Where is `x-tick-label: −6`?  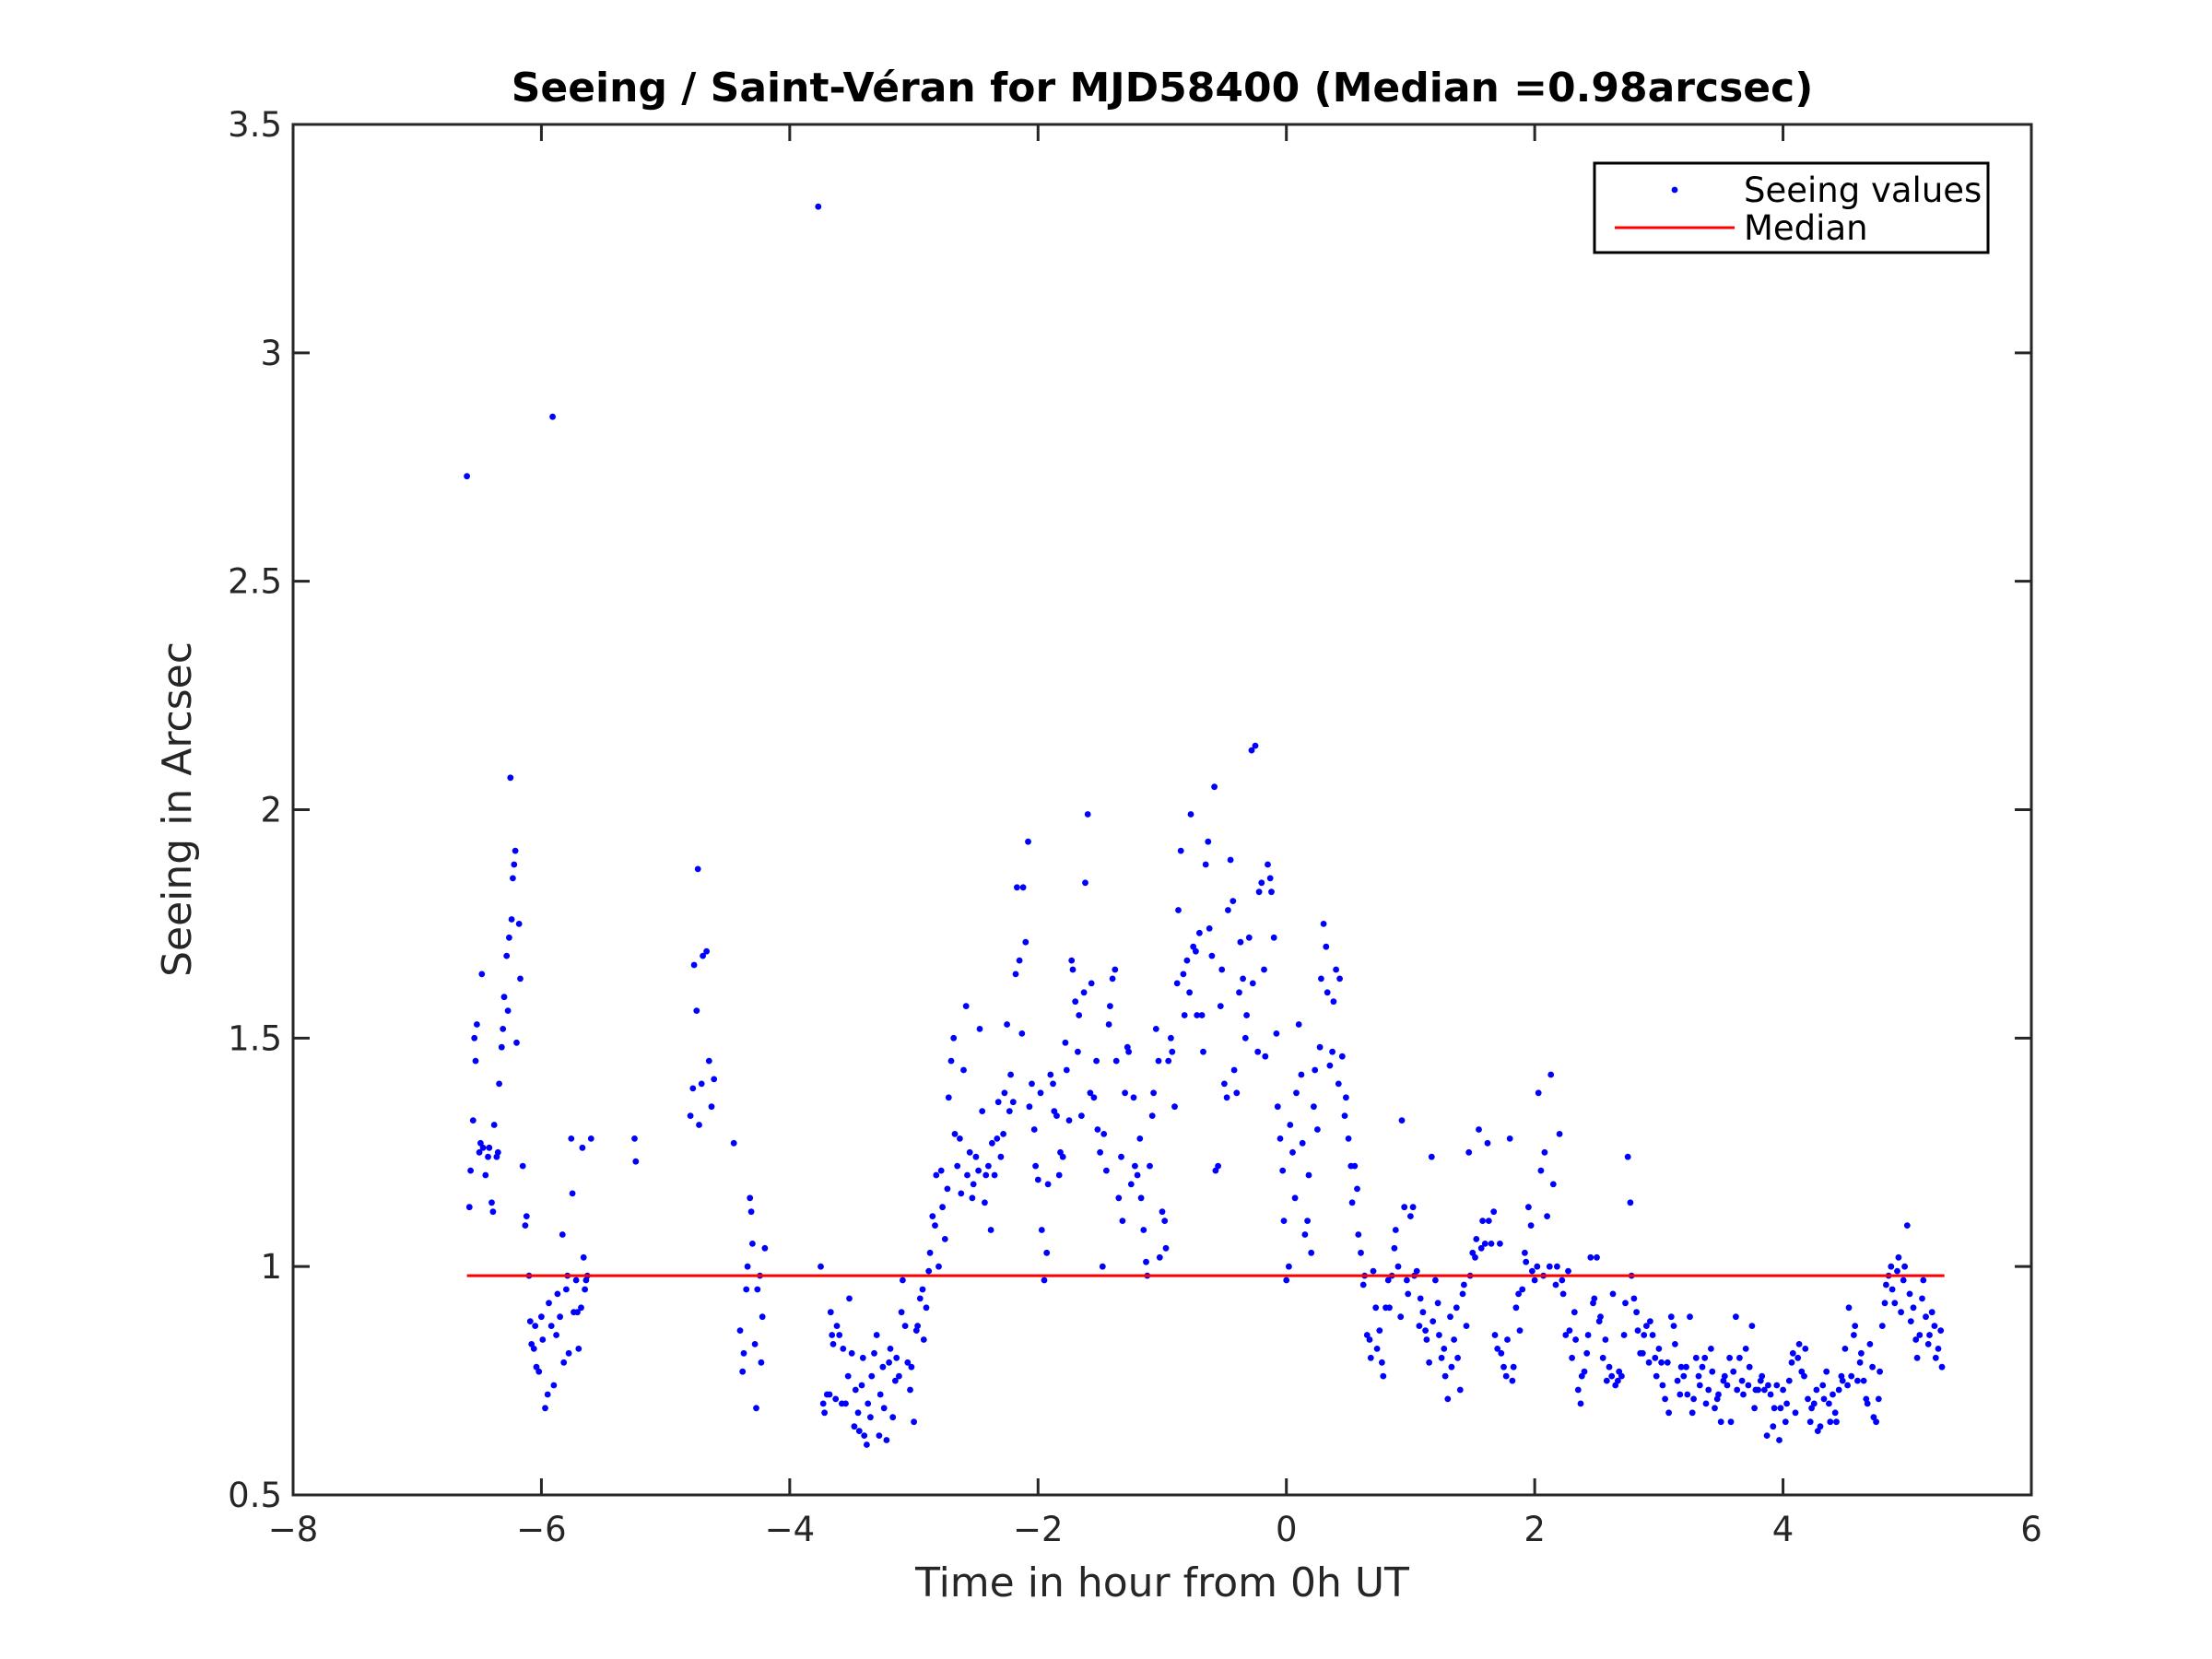 x-tick-label: −6 is located at coordinates (541, 1529).